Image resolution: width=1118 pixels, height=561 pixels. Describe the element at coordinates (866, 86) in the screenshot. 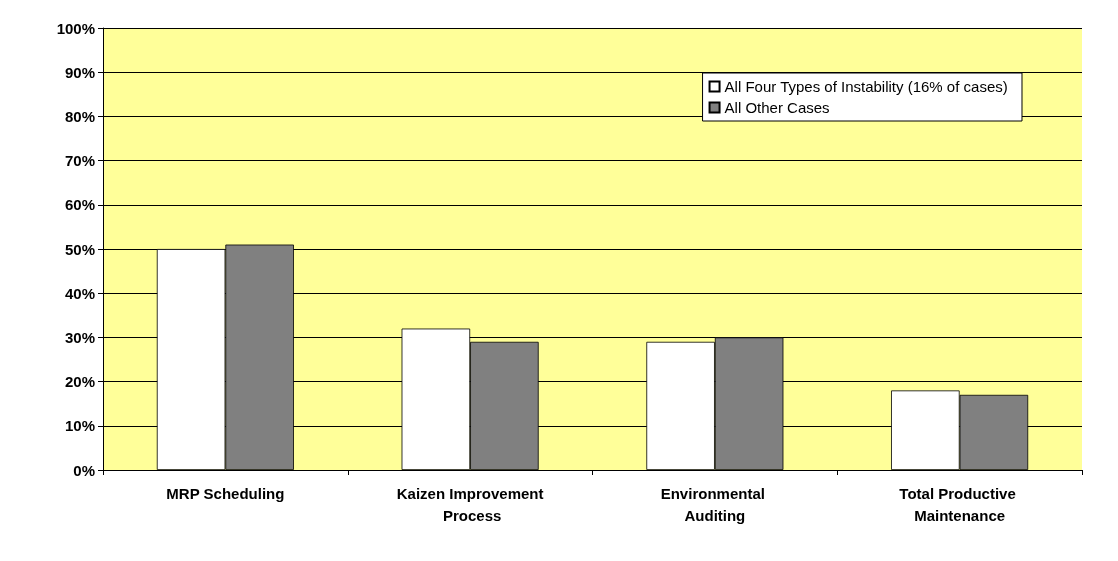

I see `legend-label: All Four Types of Instability (16% of cases)` at that location.